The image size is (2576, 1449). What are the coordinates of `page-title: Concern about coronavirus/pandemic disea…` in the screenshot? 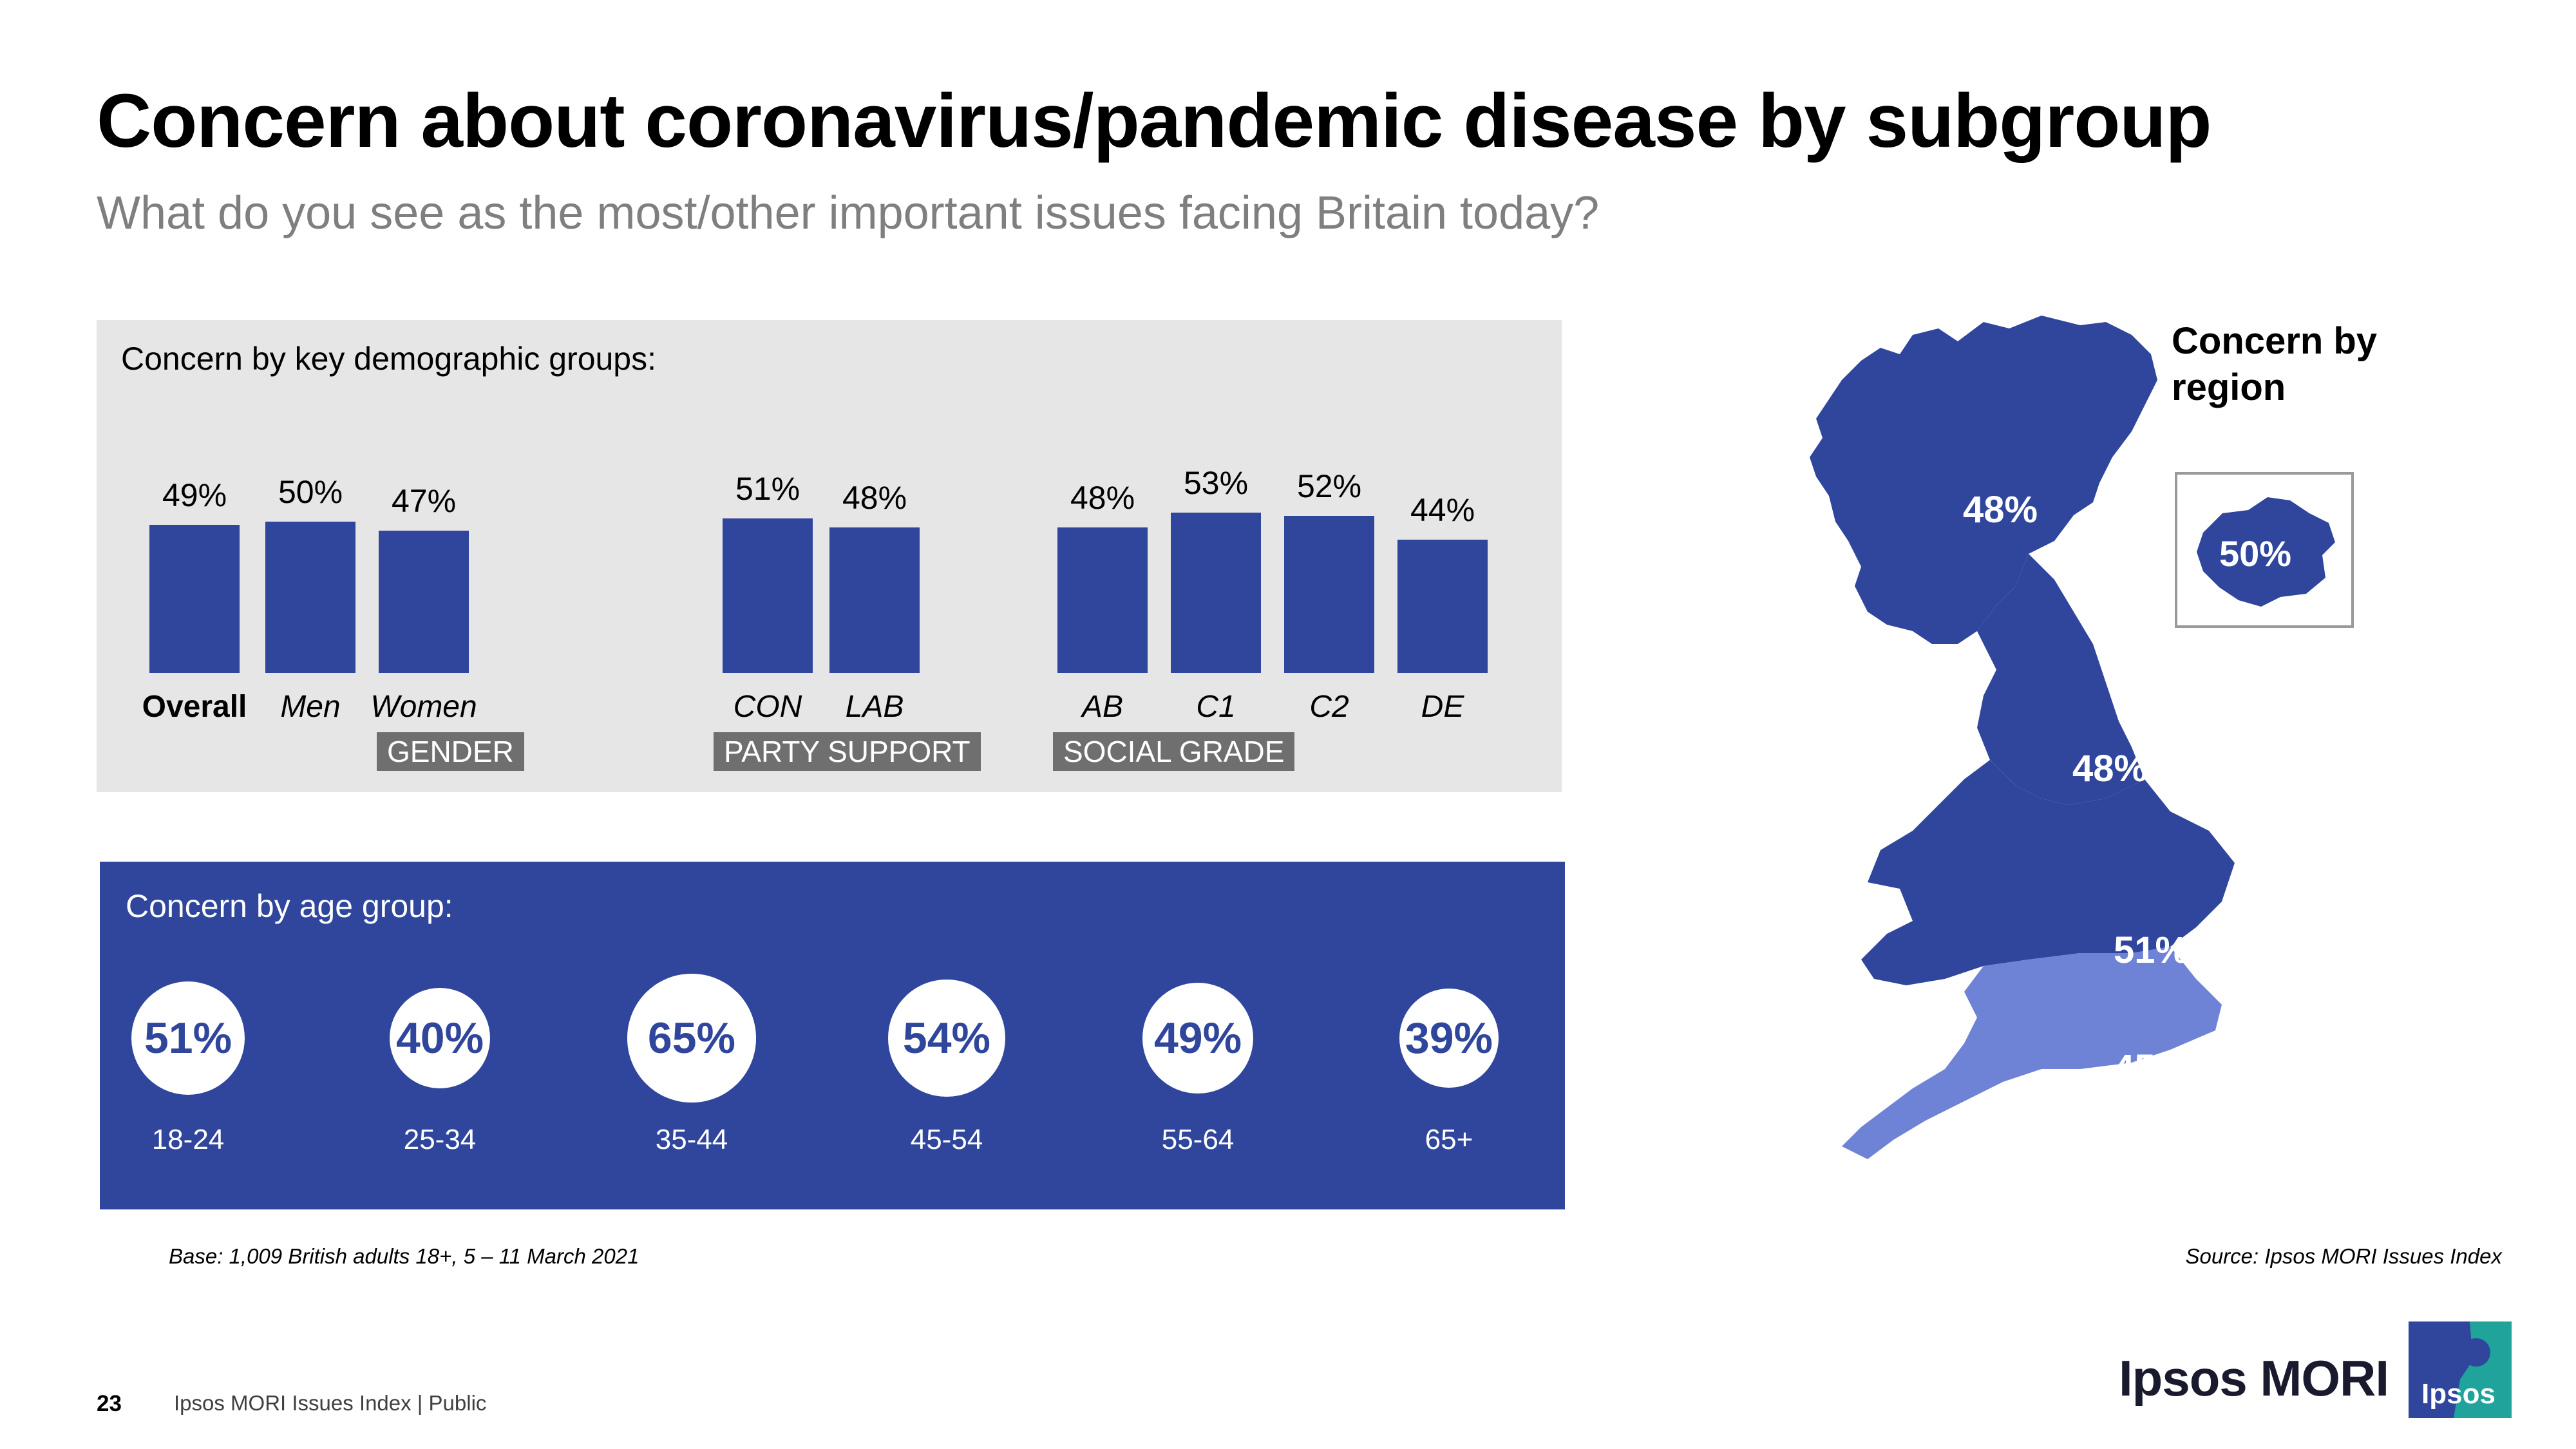 It's located at (1154, 121).